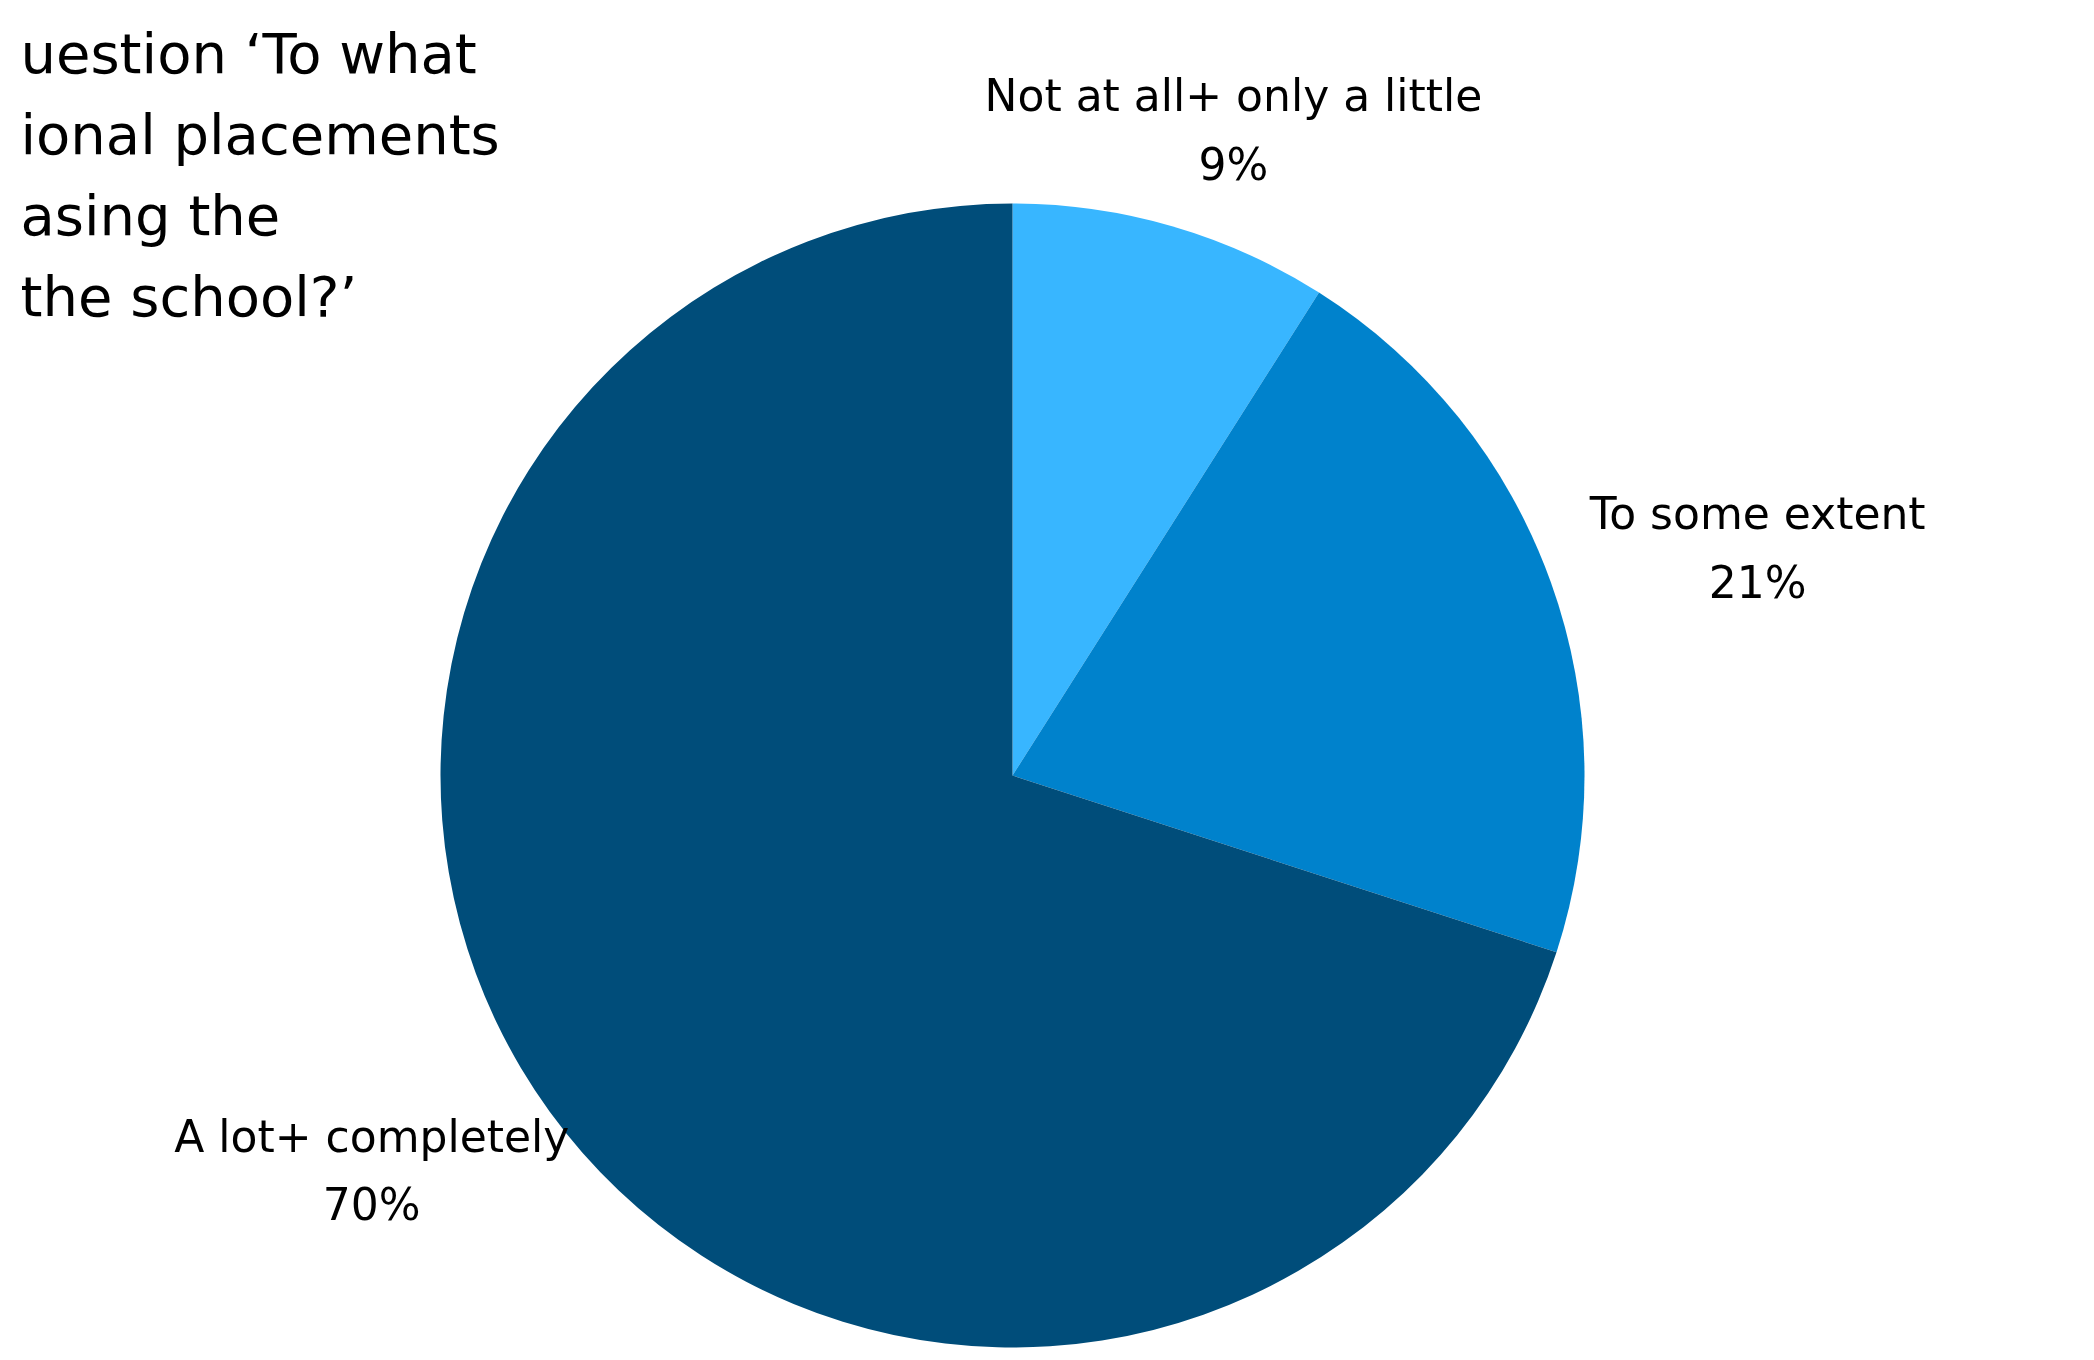  What do you see at coordinates (1233, 165) in the screenshot?
I see `data-label: 9%` at bounding box center [1233, 165].